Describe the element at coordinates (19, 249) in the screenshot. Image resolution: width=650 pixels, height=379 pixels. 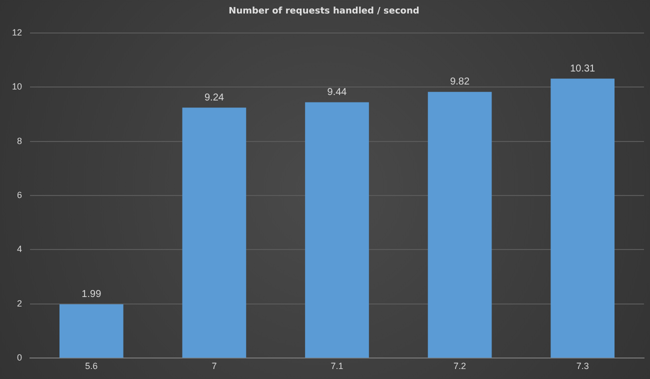
I see `y-tick-label: 4` at that location.